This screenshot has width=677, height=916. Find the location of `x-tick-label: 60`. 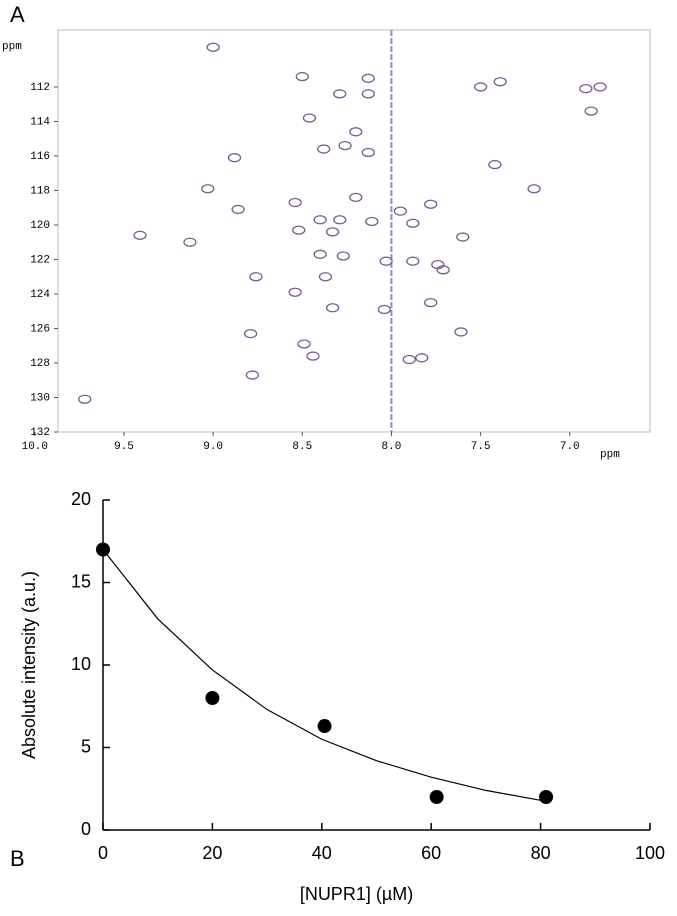

x-tick-label: 60 is located at coordinates (431, 853).